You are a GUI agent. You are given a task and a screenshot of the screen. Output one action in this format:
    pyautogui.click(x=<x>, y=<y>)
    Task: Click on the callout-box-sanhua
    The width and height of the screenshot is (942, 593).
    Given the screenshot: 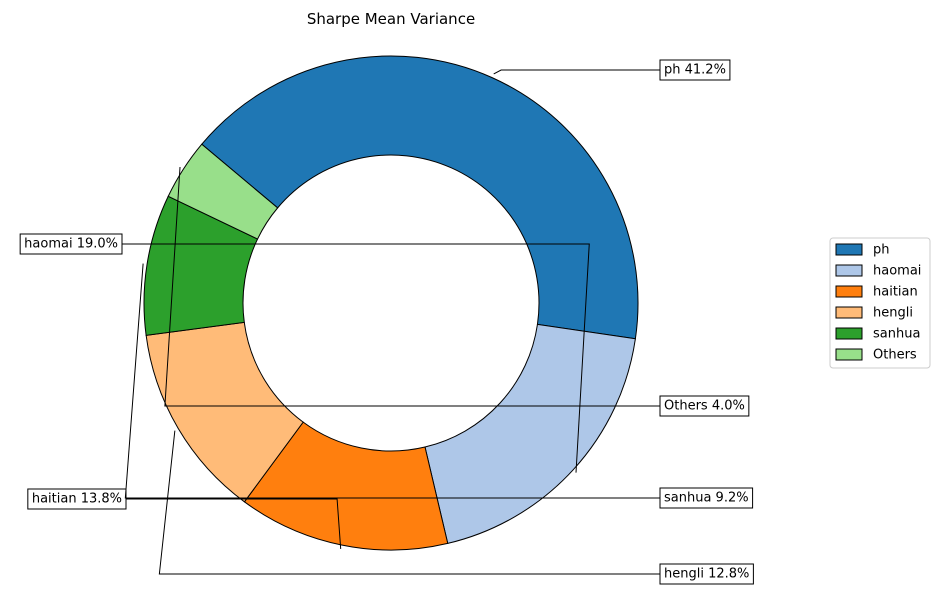 What is the action you would take?
    pyautogui.click(x=706, y=498)
    